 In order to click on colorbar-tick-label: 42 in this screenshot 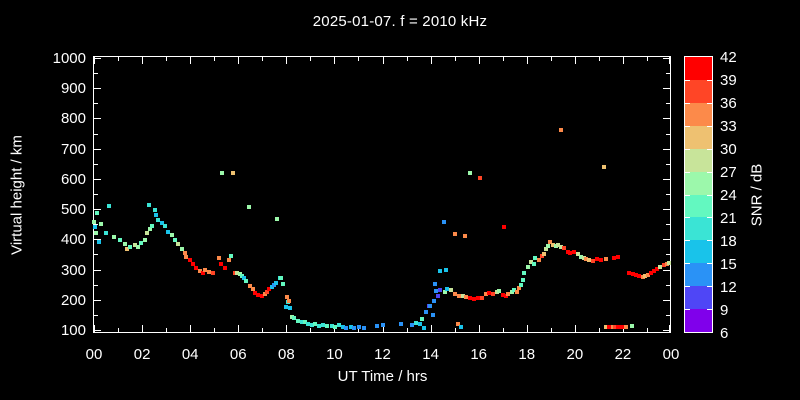, I will do `click(728, 57)`.